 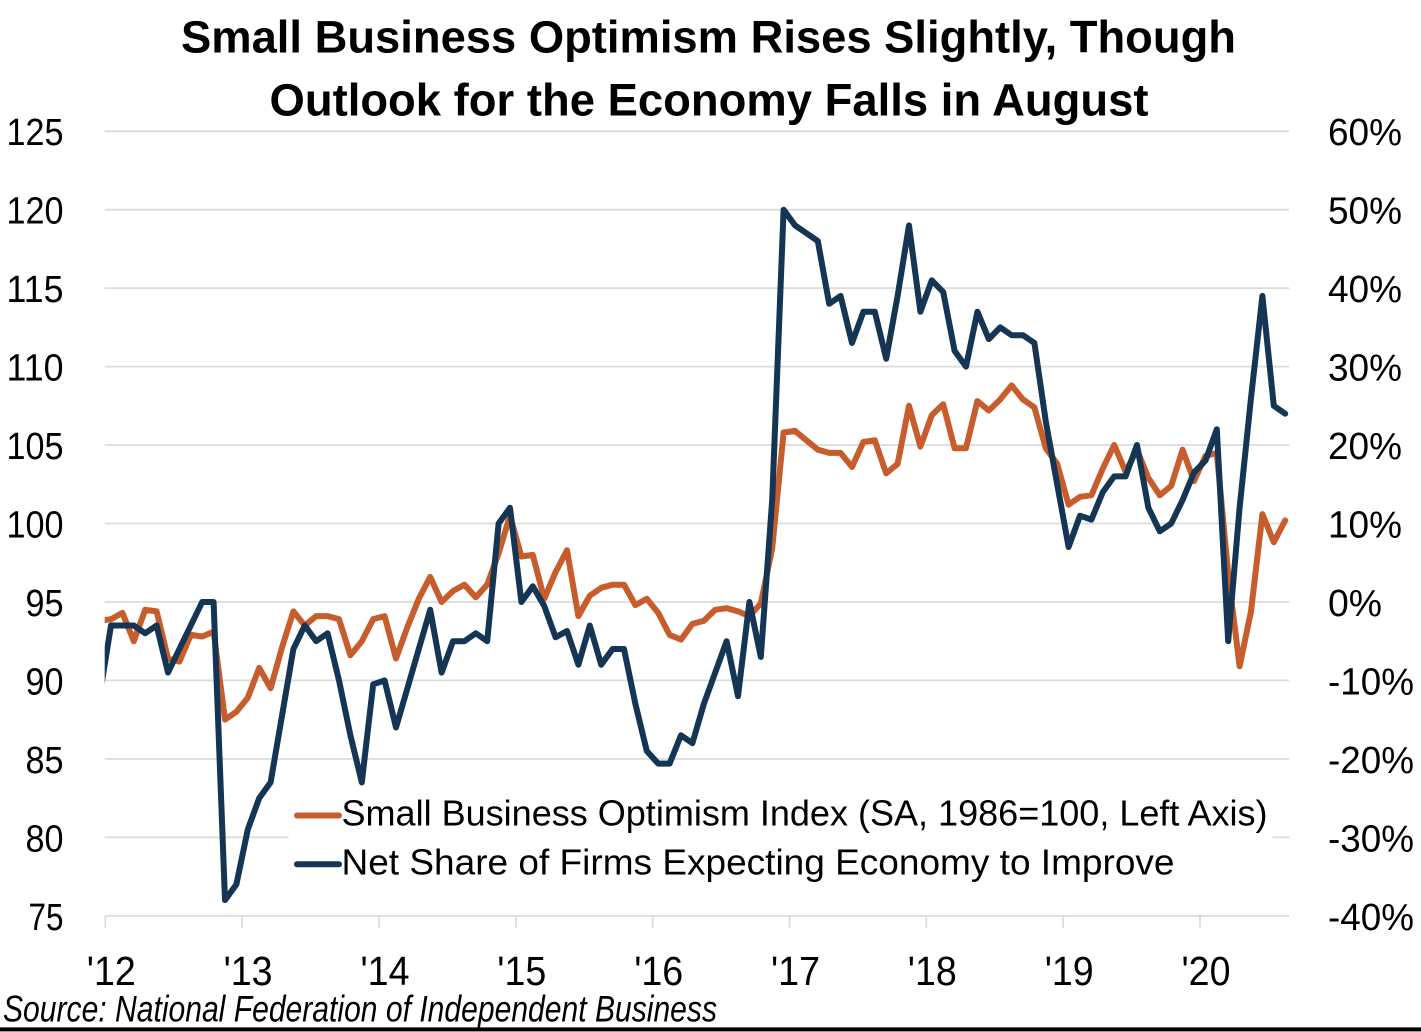 What do you see at coordinates (1371, 682) in the screenshot?
I see `svg-text: -10%` at bounding box center [1371, 682].